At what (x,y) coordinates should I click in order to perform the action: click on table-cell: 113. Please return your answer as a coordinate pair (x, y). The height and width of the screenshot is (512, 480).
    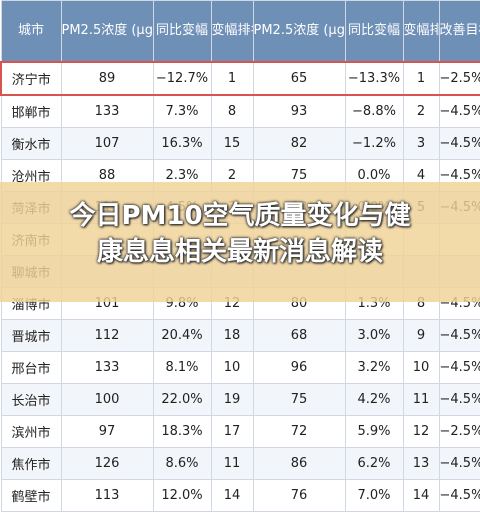
    Looking at the image, I should click on (107, 495).